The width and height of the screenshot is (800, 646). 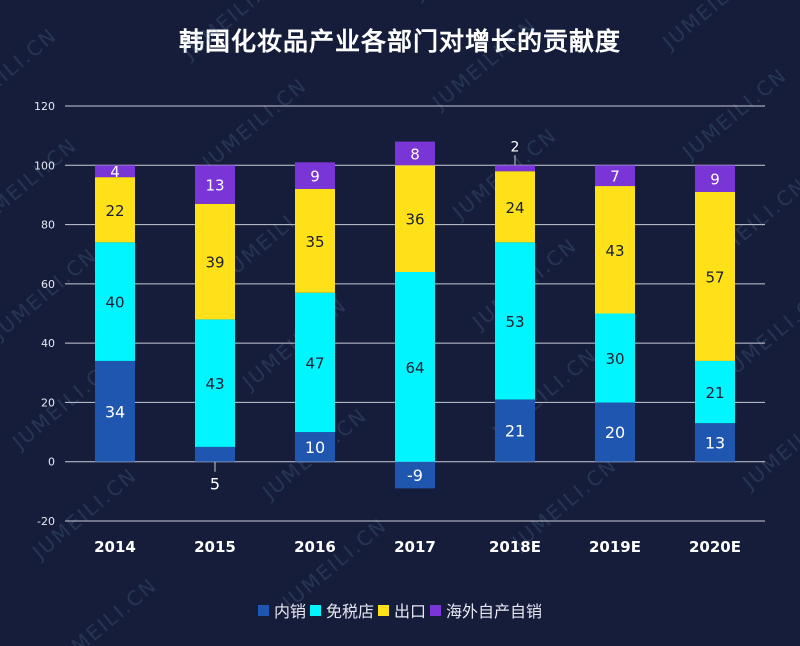 I want to click on data-label: 30, so click(x=614, y=359).